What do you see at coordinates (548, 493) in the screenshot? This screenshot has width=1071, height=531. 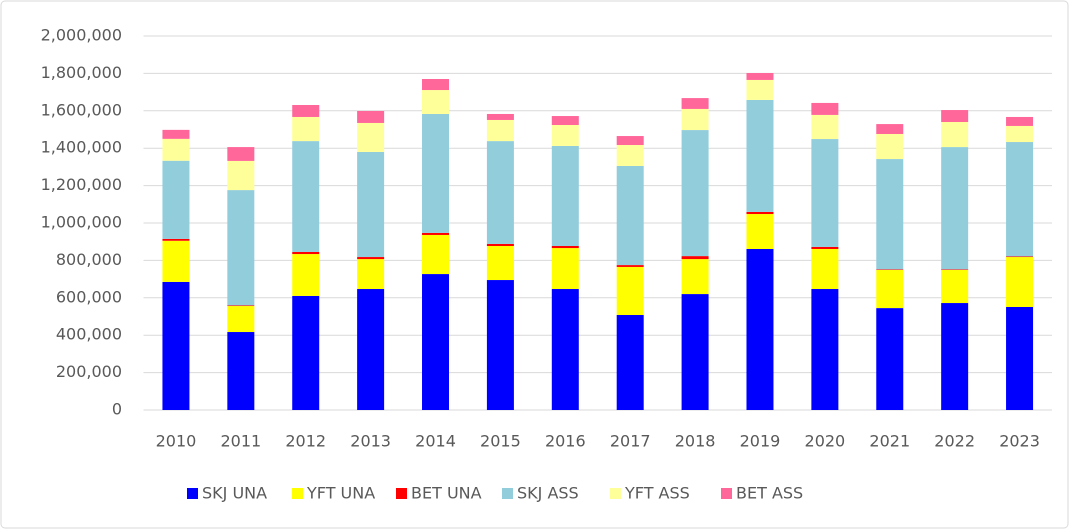 I see `legend-label: SKJ ASS` at bounding box center [548, 493].